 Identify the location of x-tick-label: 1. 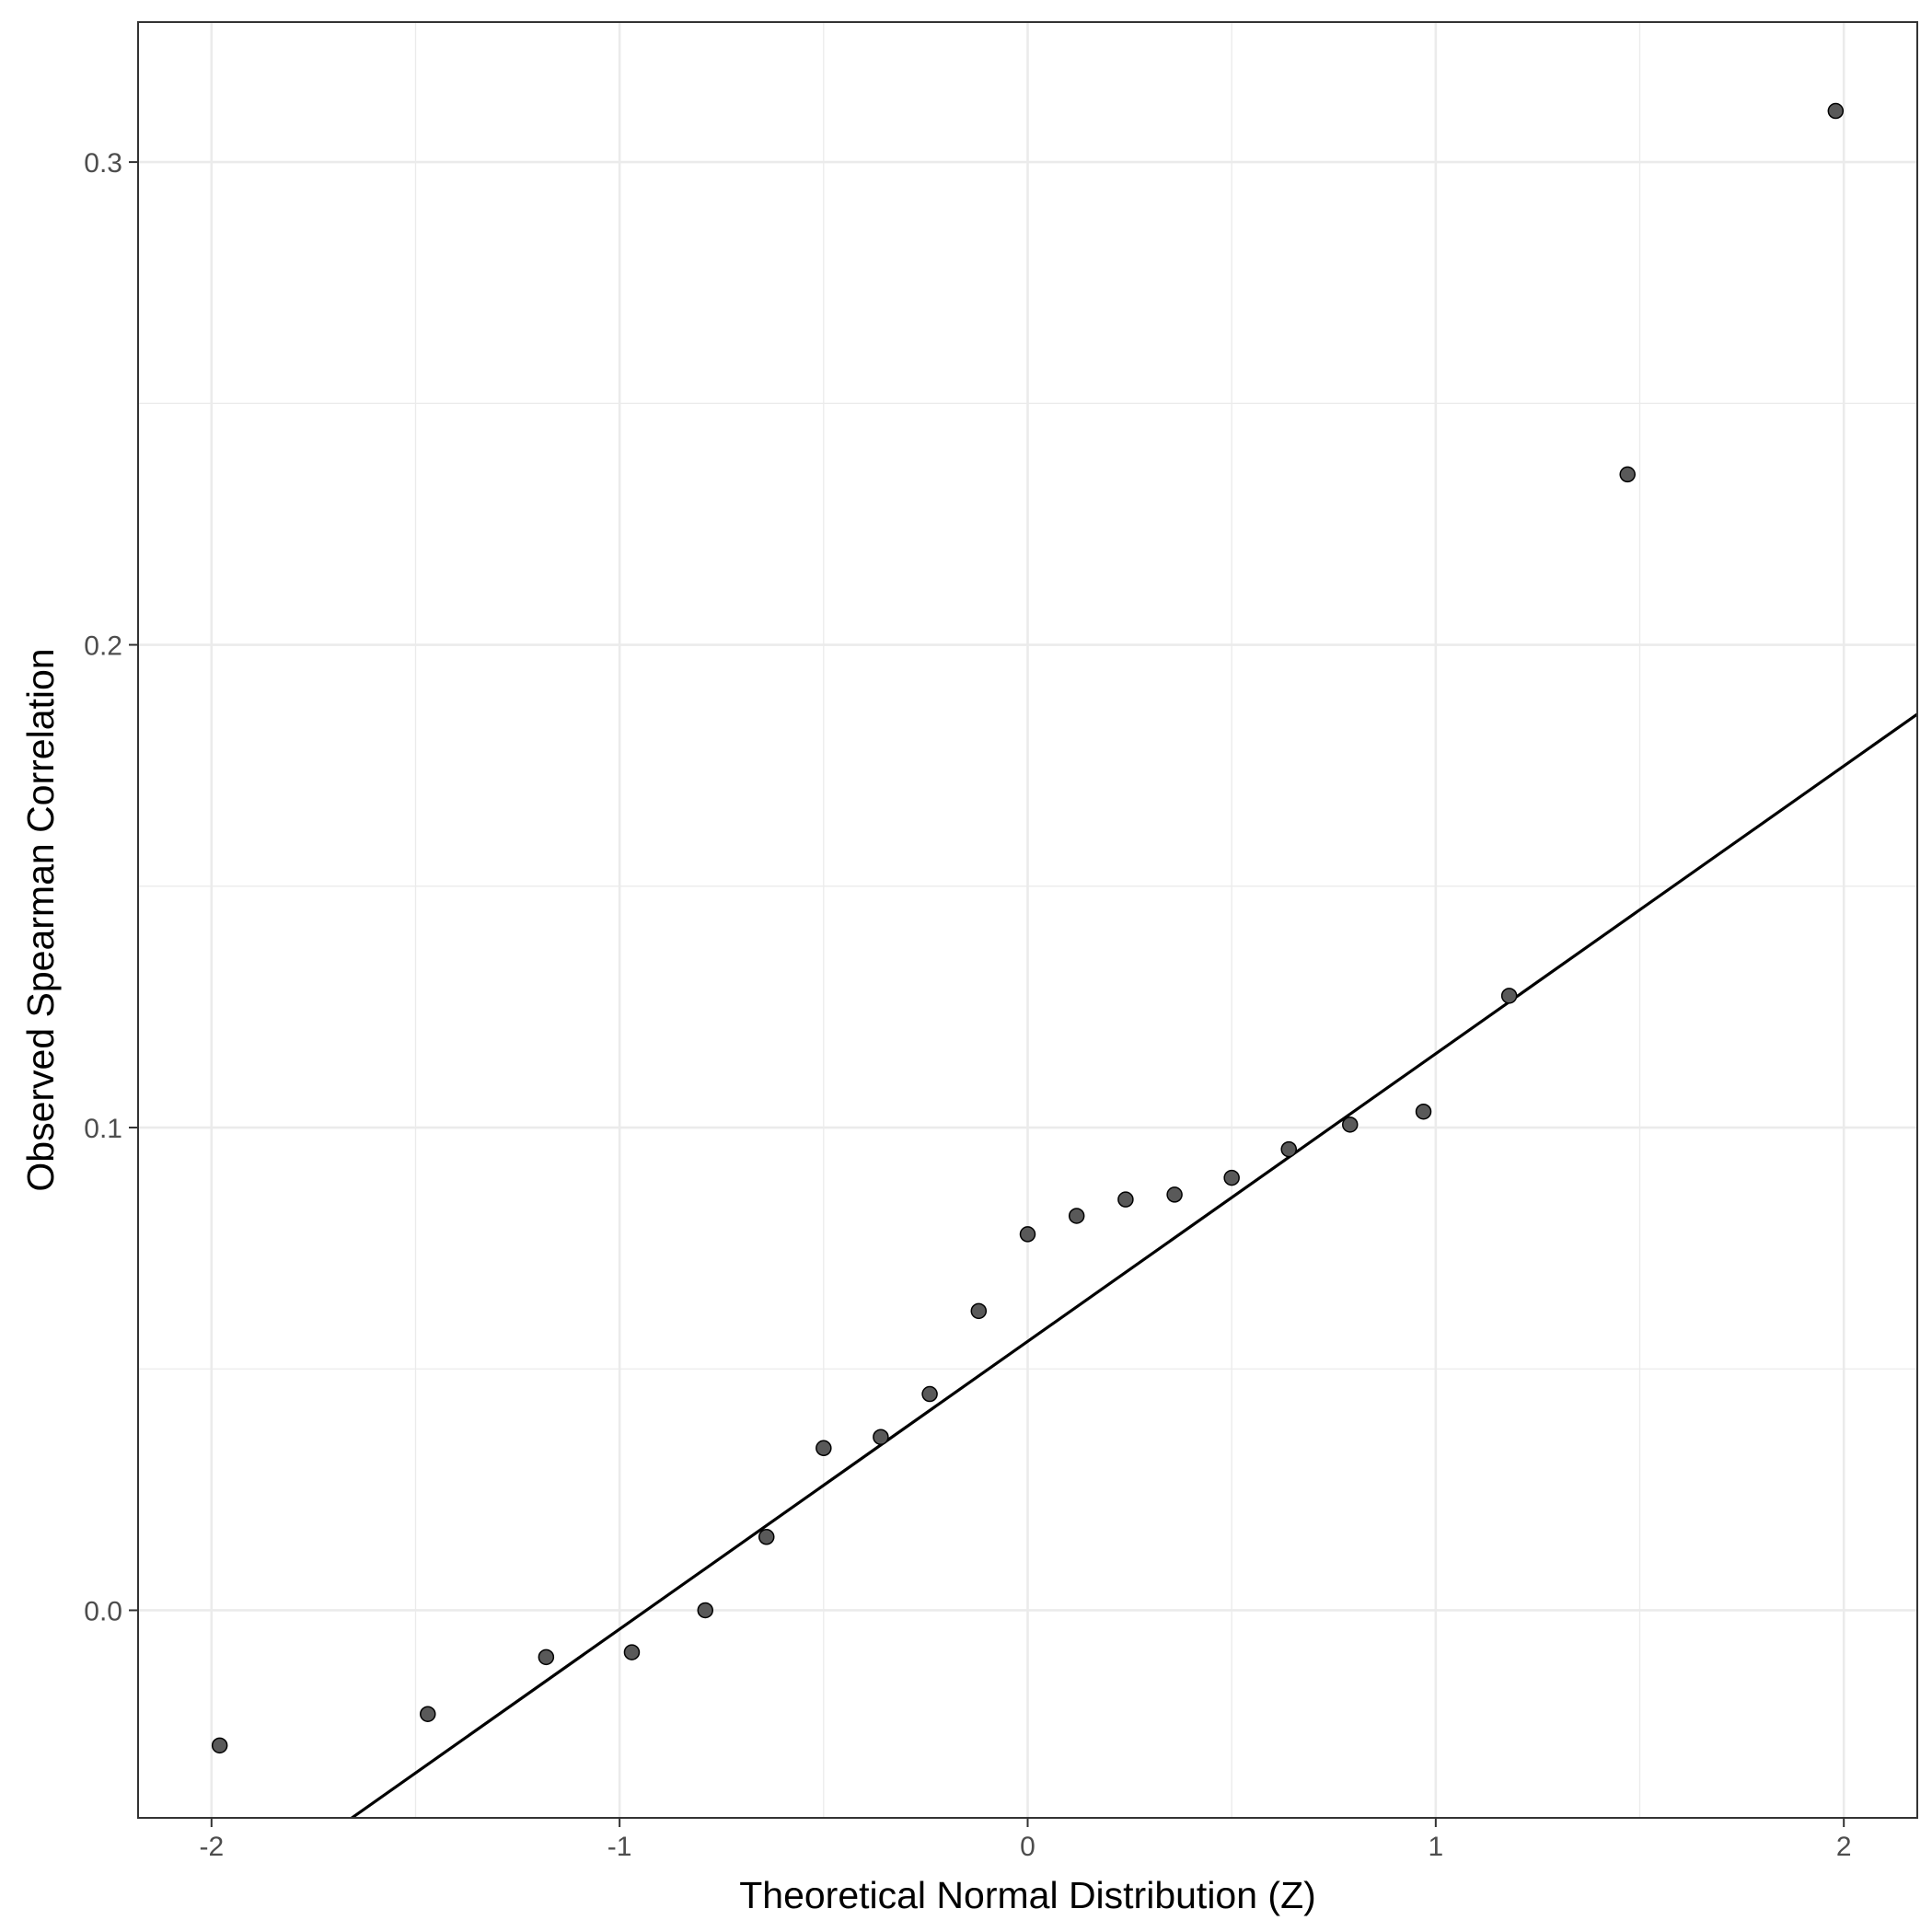
(1437, 1847).